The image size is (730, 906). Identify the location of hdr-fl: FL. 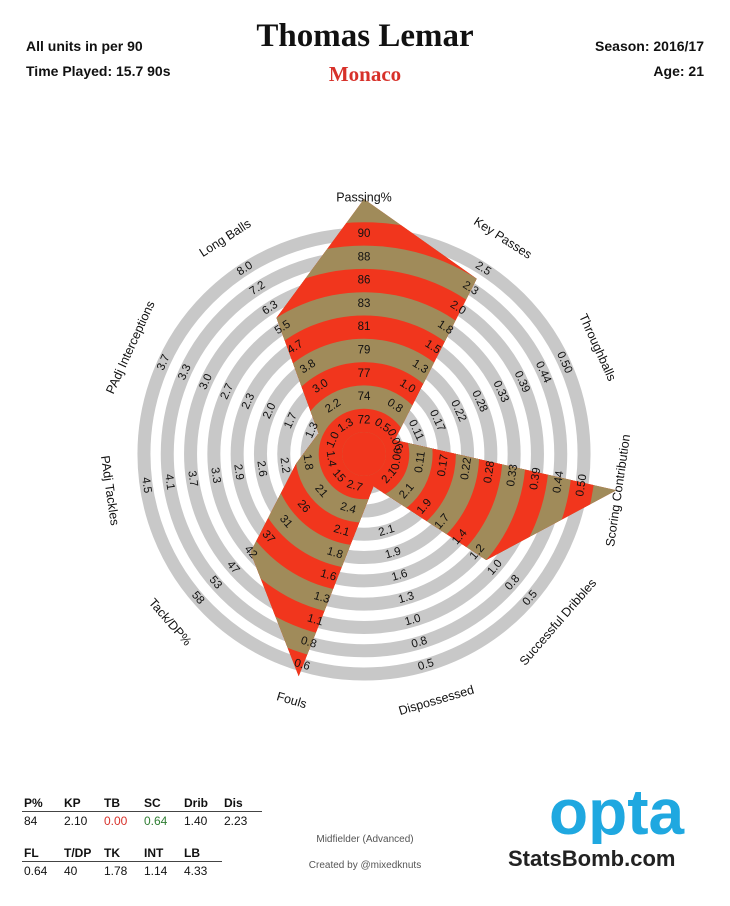
(42, 854).